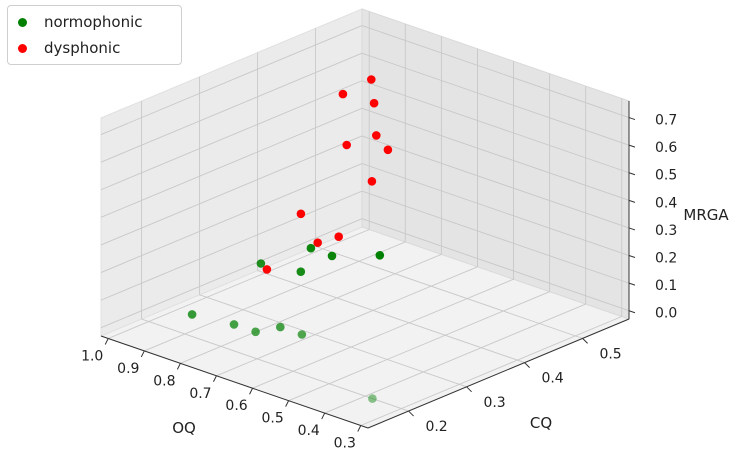 This screenshot has height=465, width=738. Describe the element at coordinates (128, 369) in the screenshot. I see `x-tick-label: 0.9` at that location.